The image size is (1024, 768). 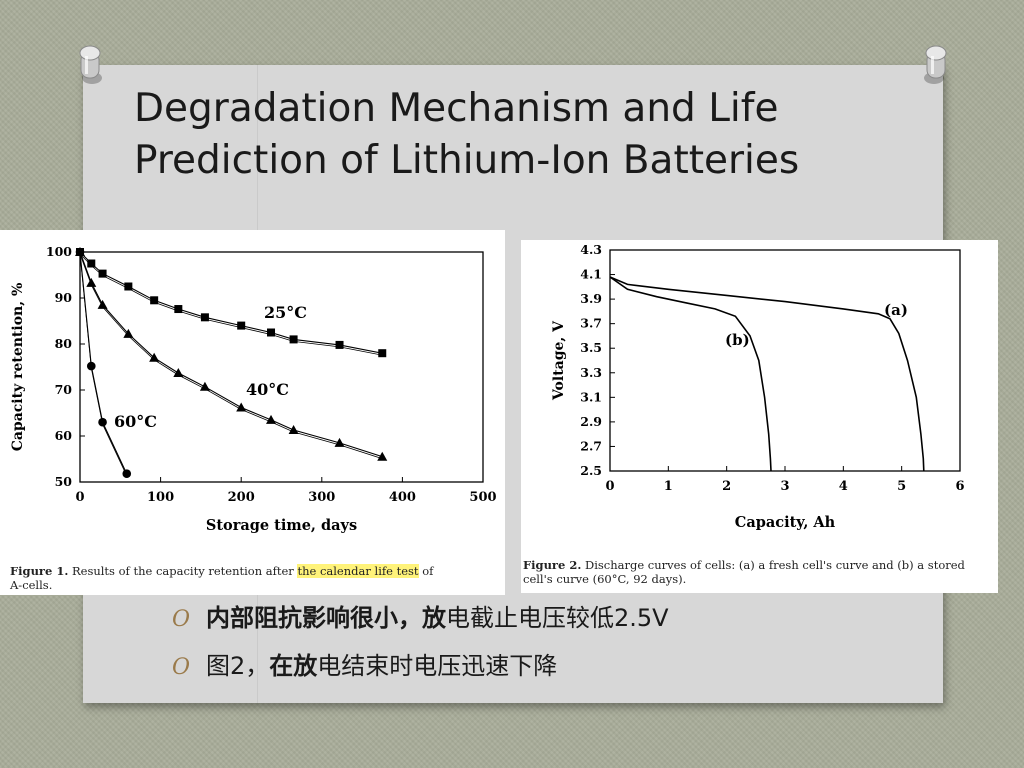 I want to click on bullet-text-2: 图2，在放电结束时电压迅速下降, so click(x=381, y=666).